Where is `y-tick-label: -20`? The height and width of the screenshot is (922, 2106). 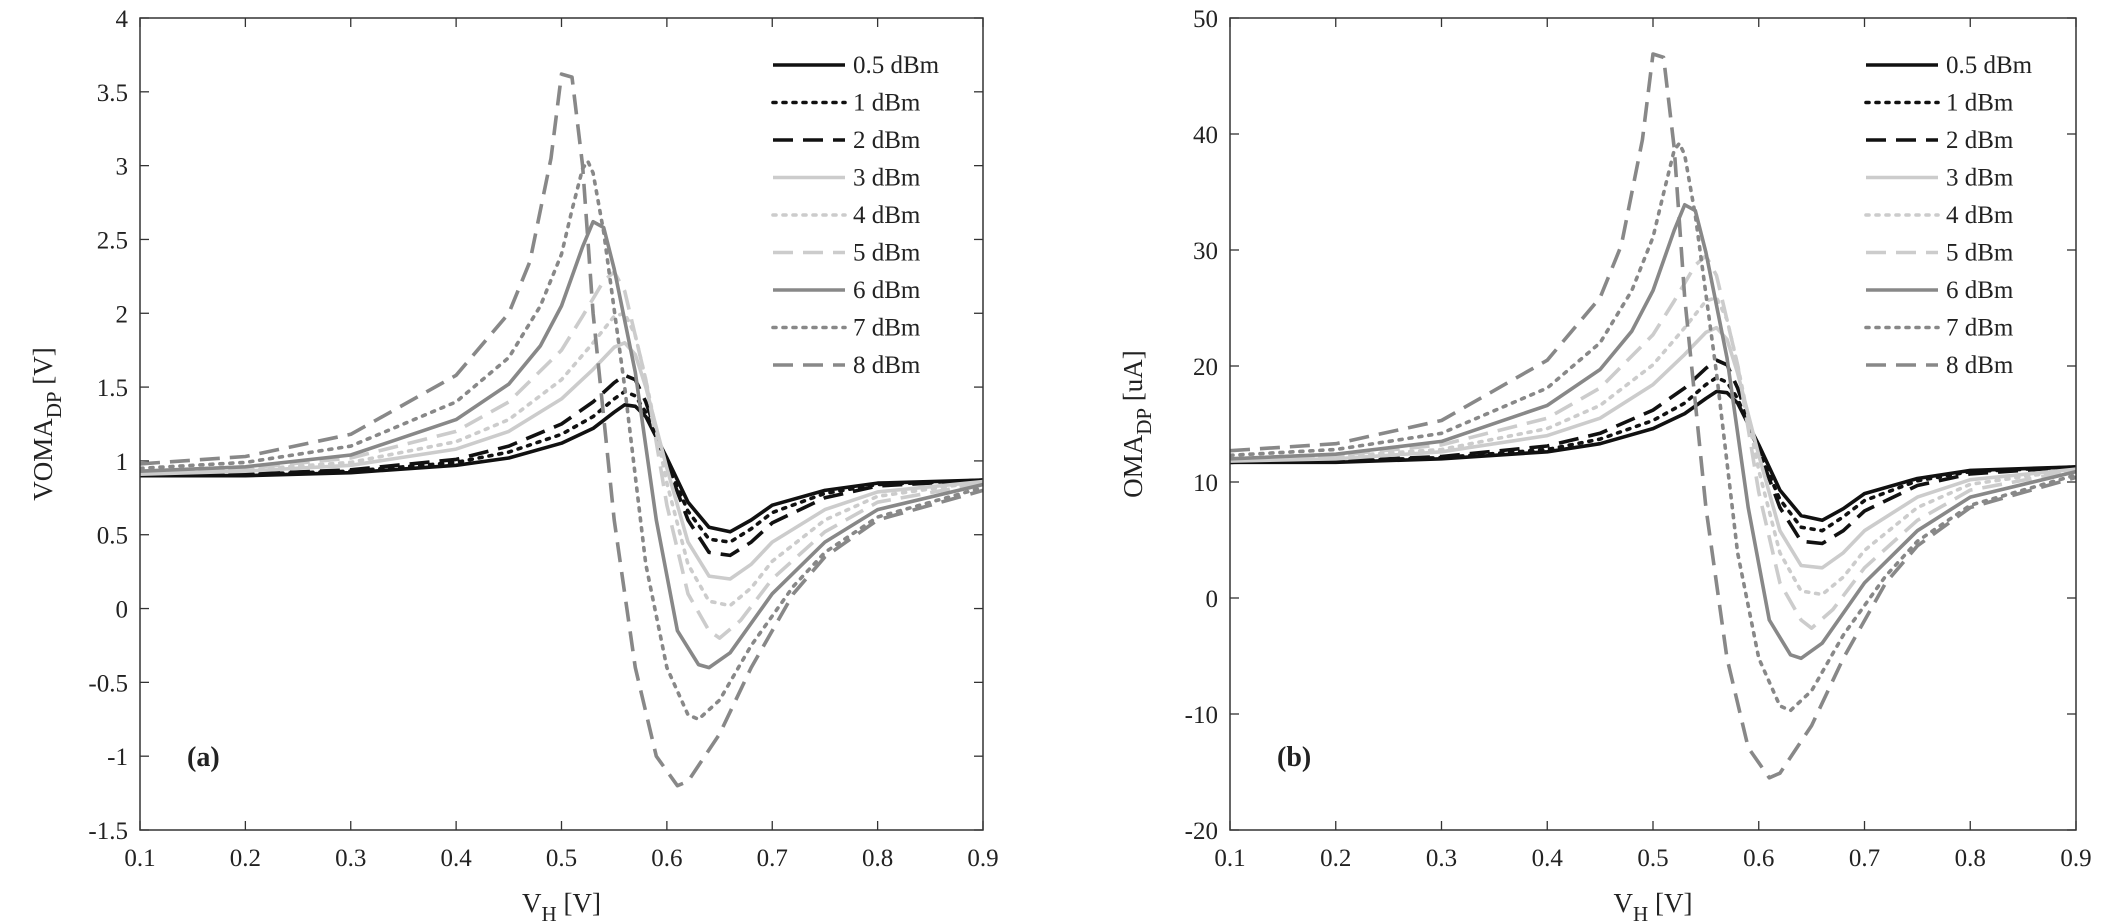 y-tick-label: -20 is located at coordinates (1201, 831).